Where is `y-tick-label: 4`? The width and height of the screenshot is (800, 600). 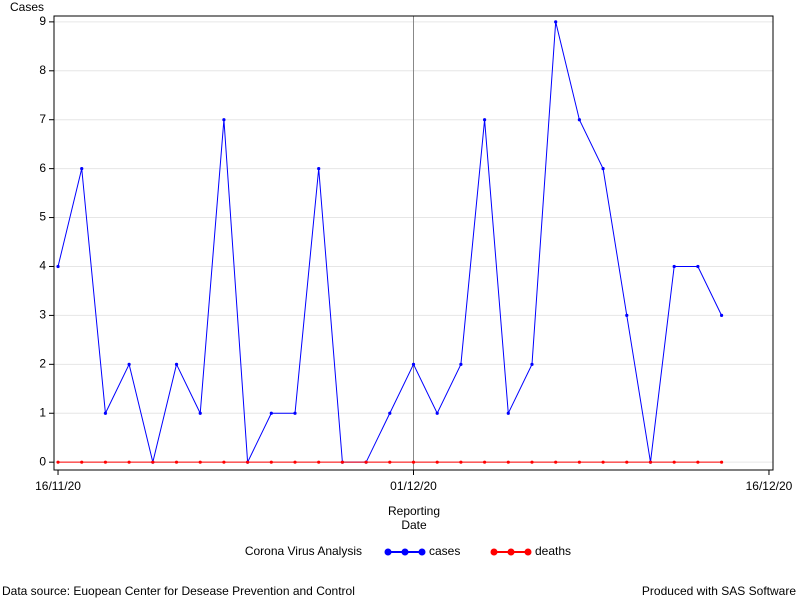 y-tick-label: 4 is located at coordinates (42, 266).